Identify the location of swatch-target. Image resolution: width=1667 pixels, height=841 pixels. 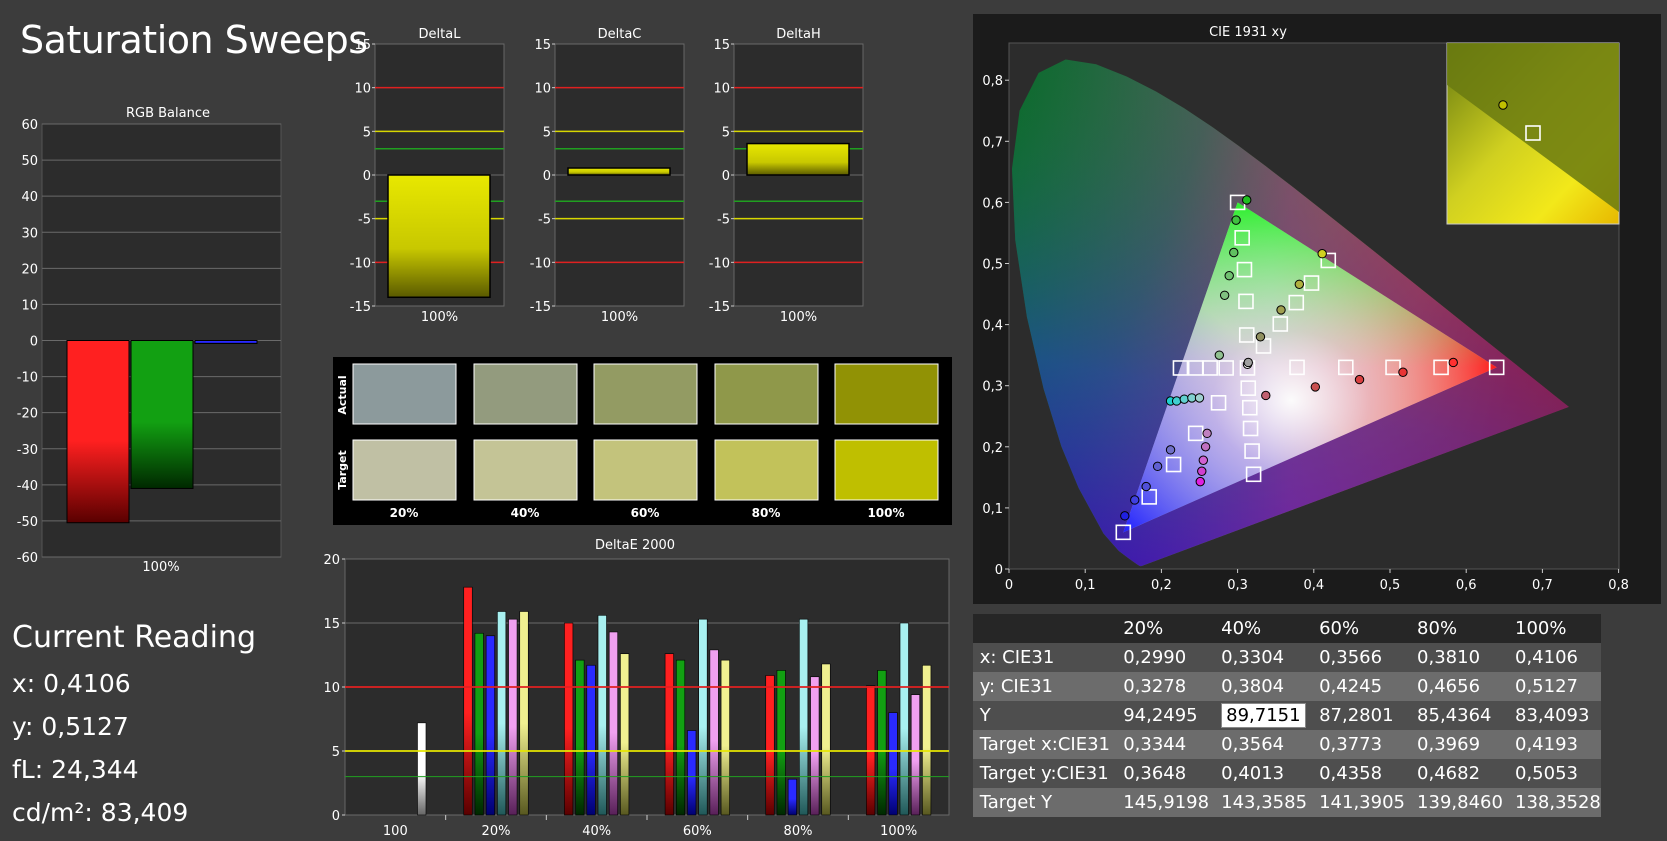
(886, 470).